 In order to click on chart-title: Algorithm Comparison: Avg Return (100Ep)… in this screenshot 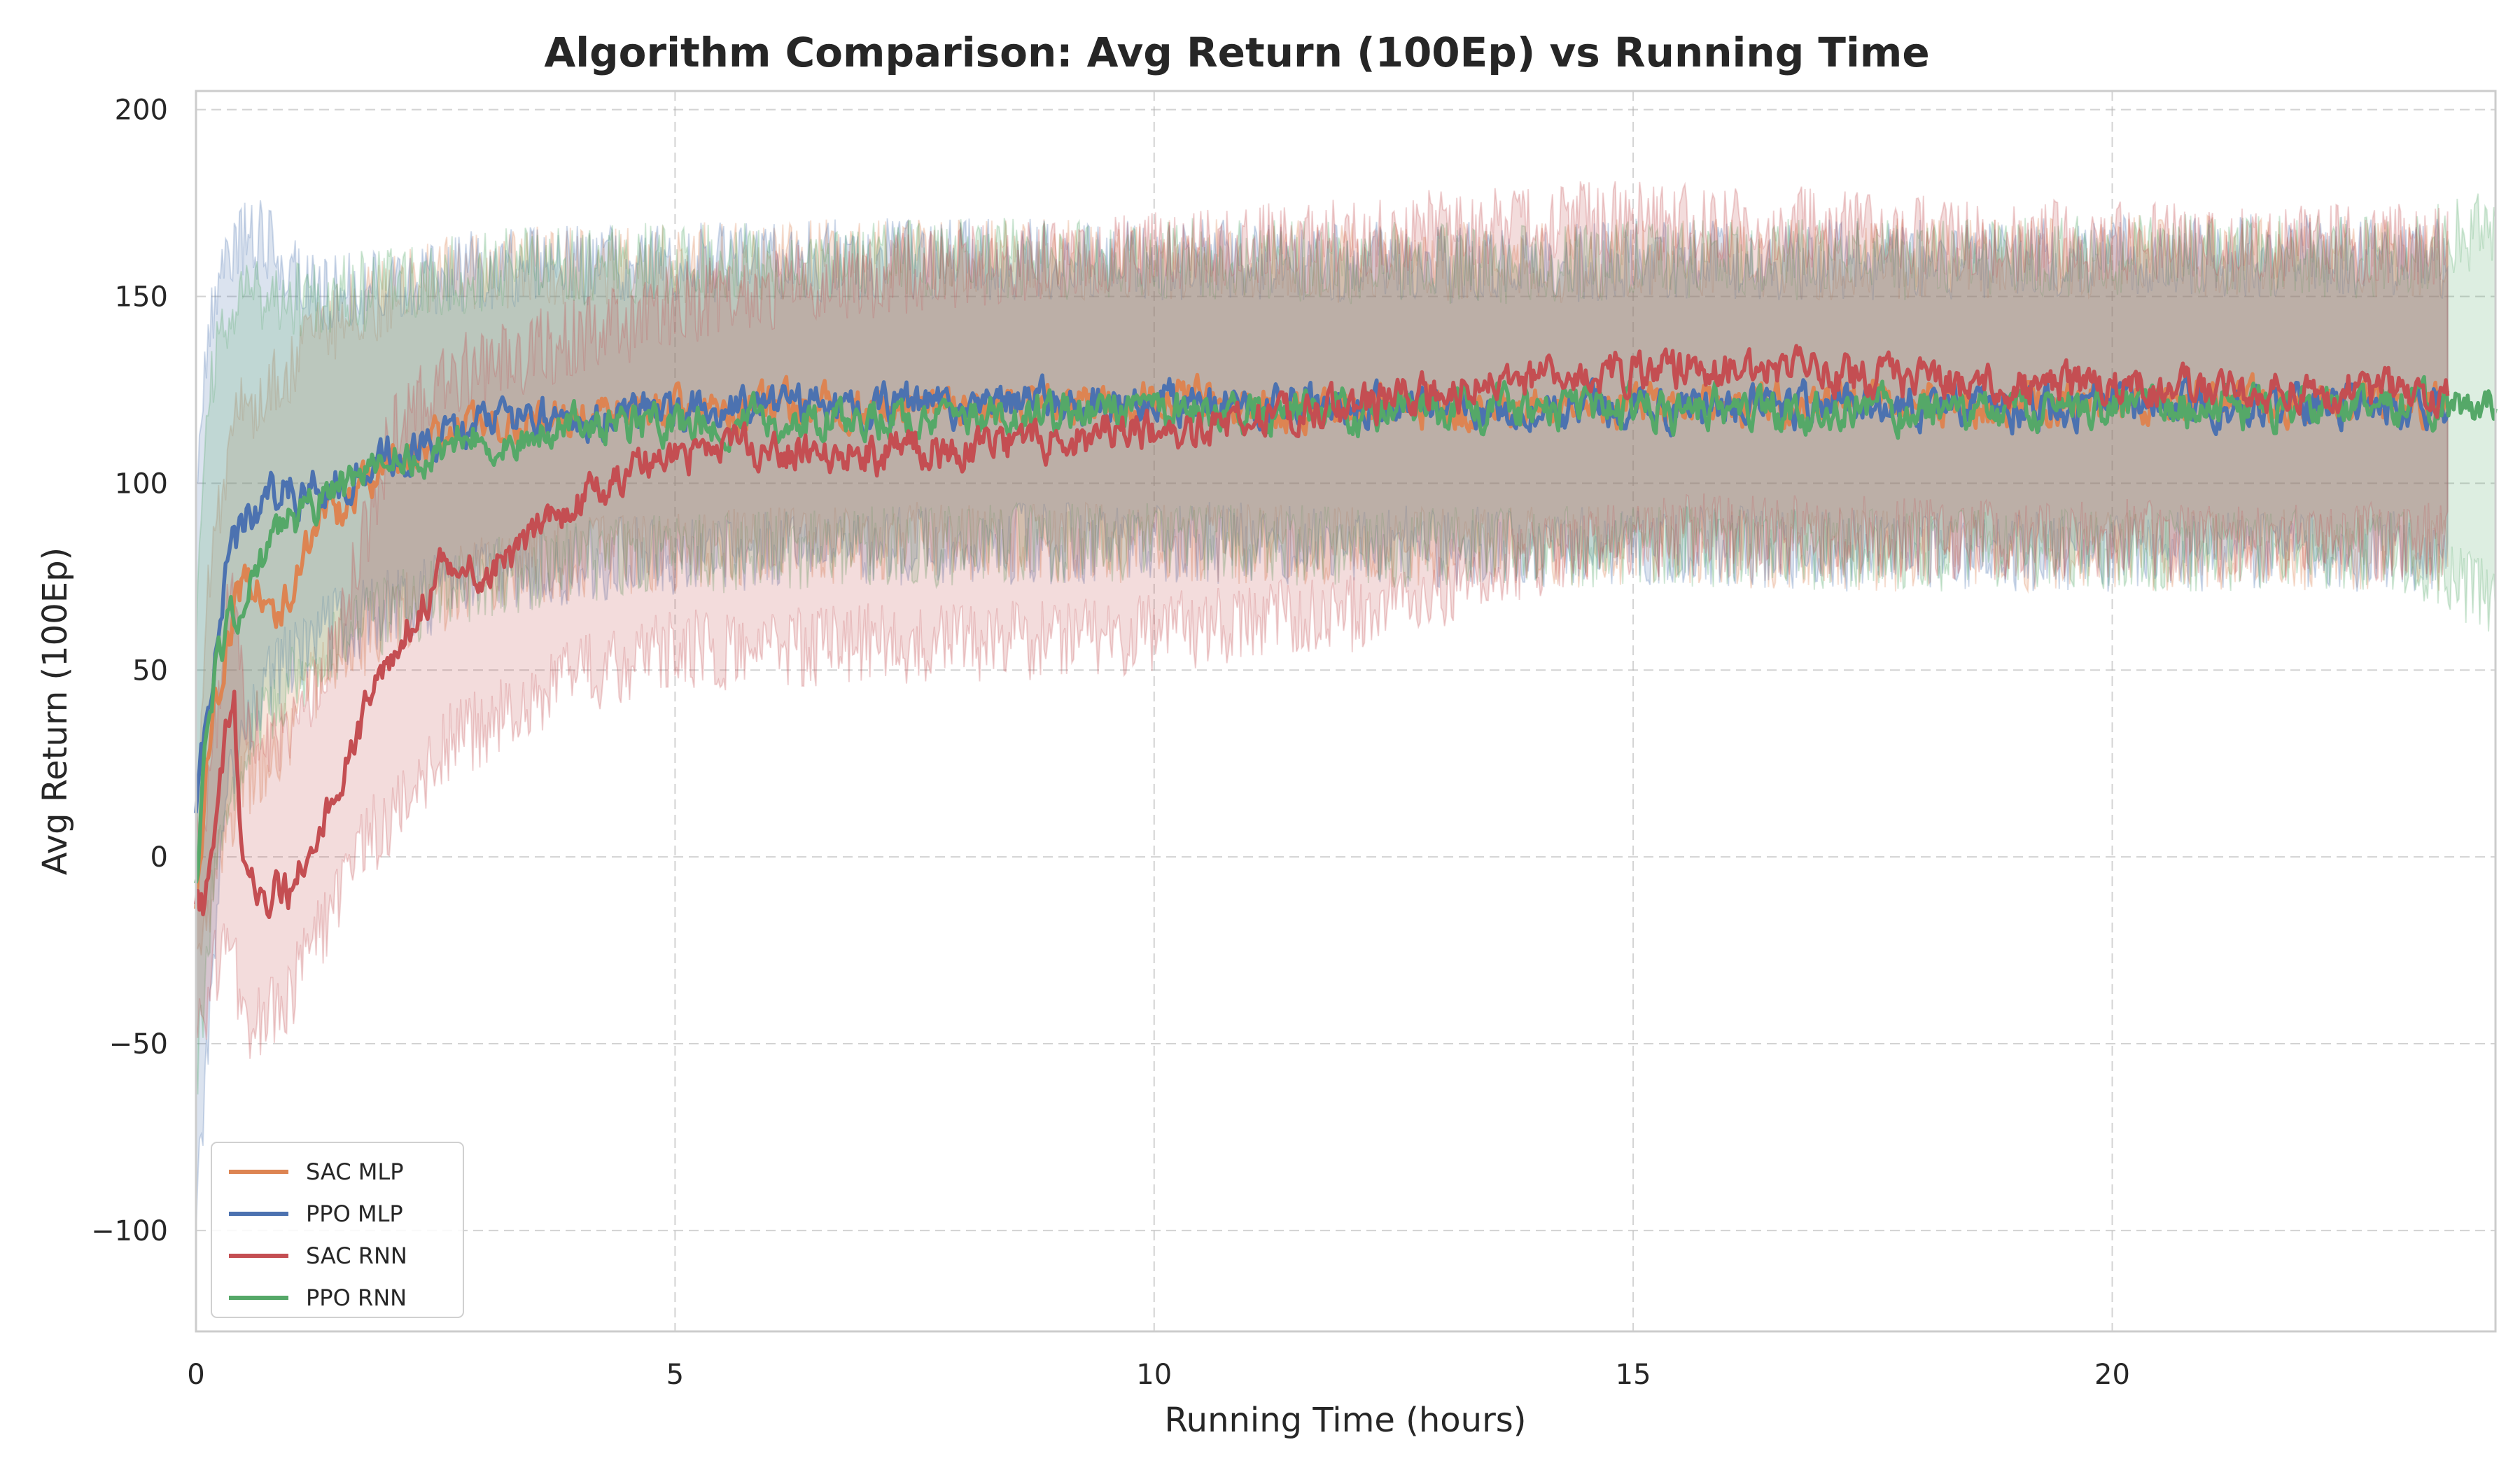, I will do `click(1236, 52)`.